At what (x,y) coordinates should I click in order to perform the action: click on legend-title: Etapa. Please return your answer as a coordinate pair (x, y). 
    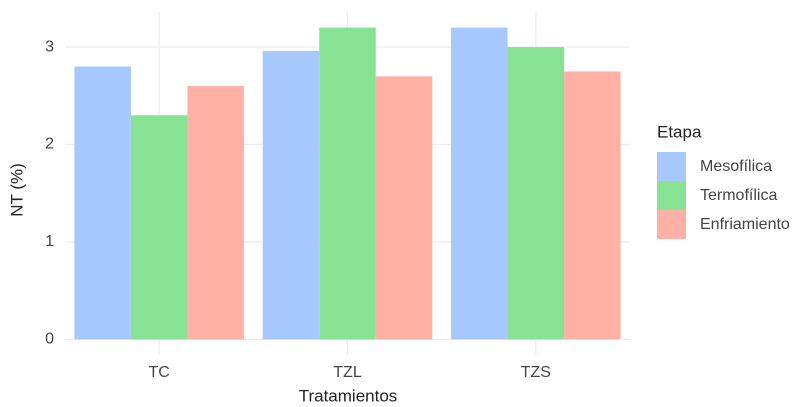
    Looking at the image, I should click on (679, 131).